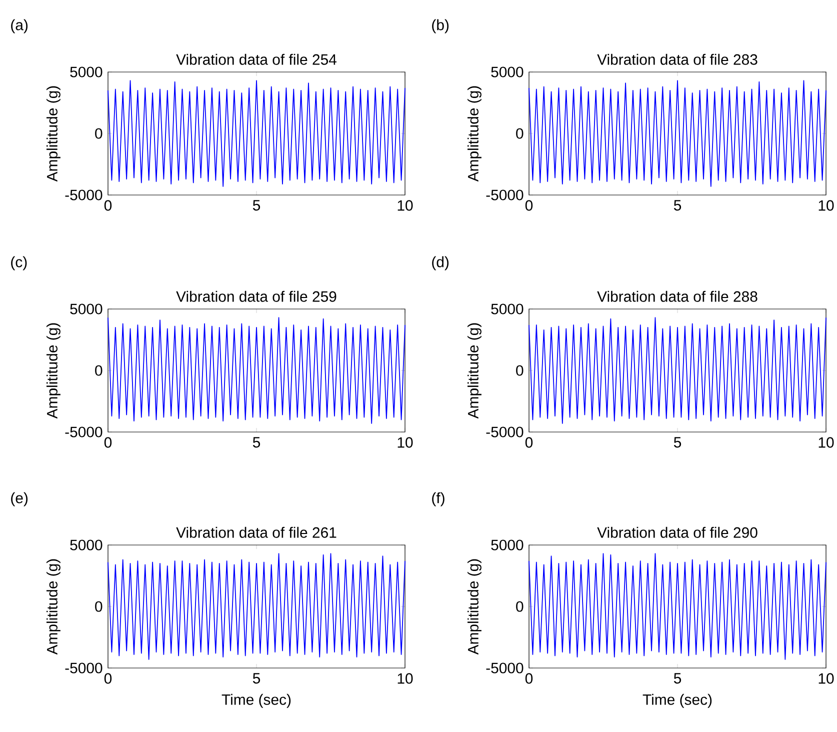 The height and width of the screenshot is (732, 837). I want to click on text: (b), so click(440, 26).